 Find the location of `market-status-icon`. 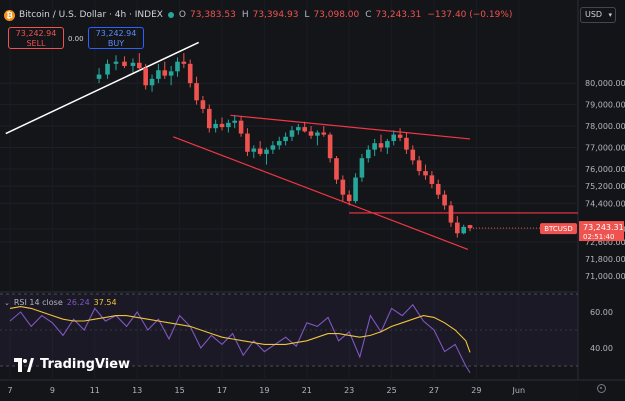

market-status-icon is located at coordinates (170, 15).